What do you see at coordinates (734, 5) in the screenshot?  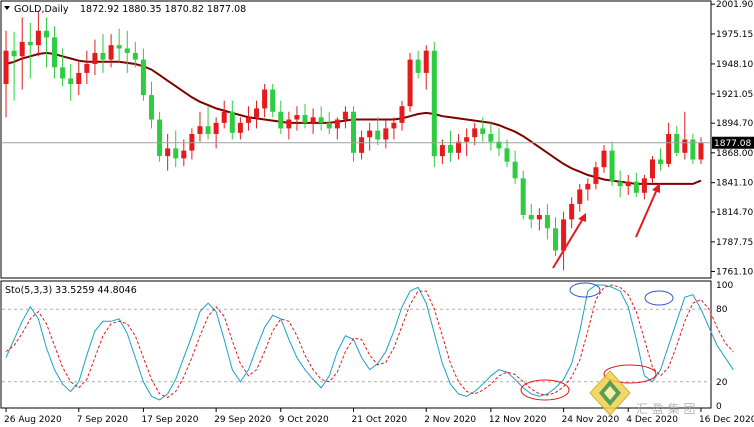 I see `price-tick-label: 2001.90` at bounding box center [734, 5].